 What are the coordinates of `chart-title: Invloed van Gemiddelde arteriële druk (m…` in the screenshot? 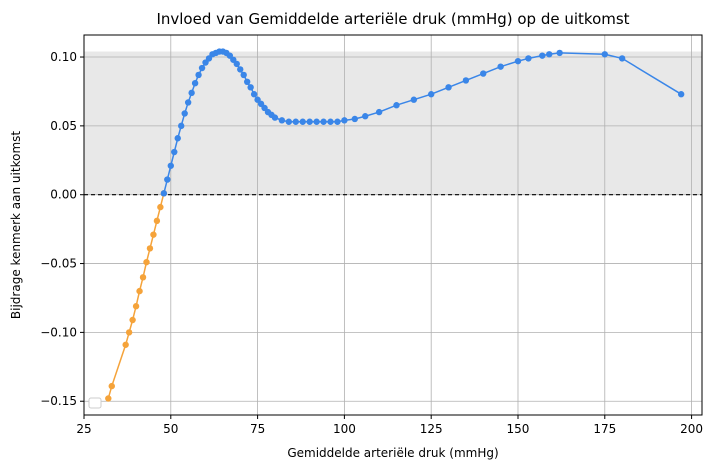 It's located at (392, 19).